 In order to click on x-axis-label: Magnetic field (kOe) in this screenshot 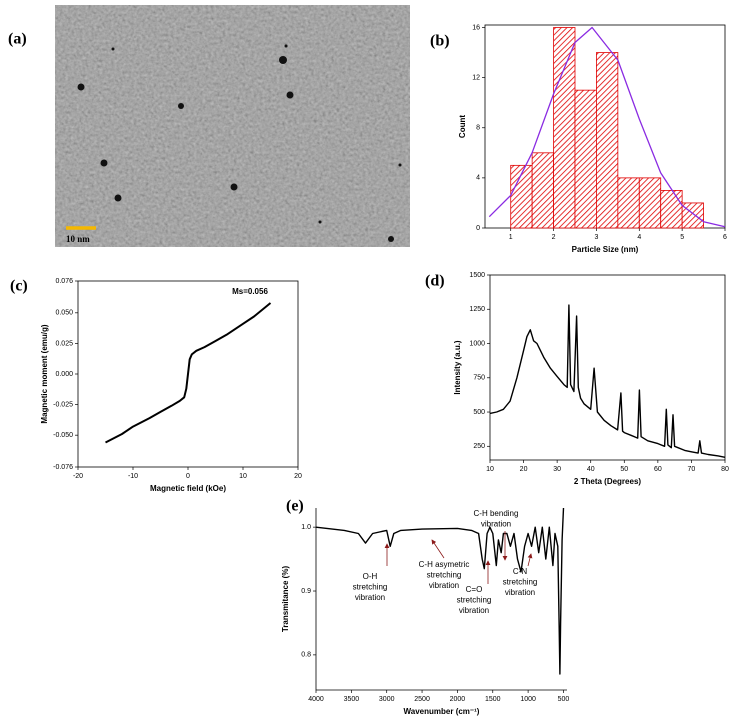, I will do `click(188, 488)`.